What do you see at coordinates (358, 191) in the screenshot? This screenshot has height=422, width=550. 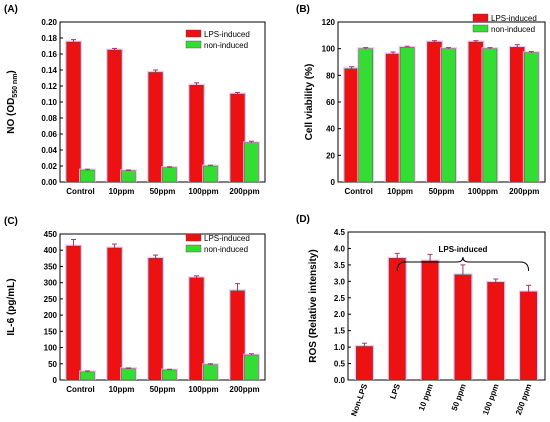 I see `panel-b-xtick-label: Control` at bounding box center [358, 191].